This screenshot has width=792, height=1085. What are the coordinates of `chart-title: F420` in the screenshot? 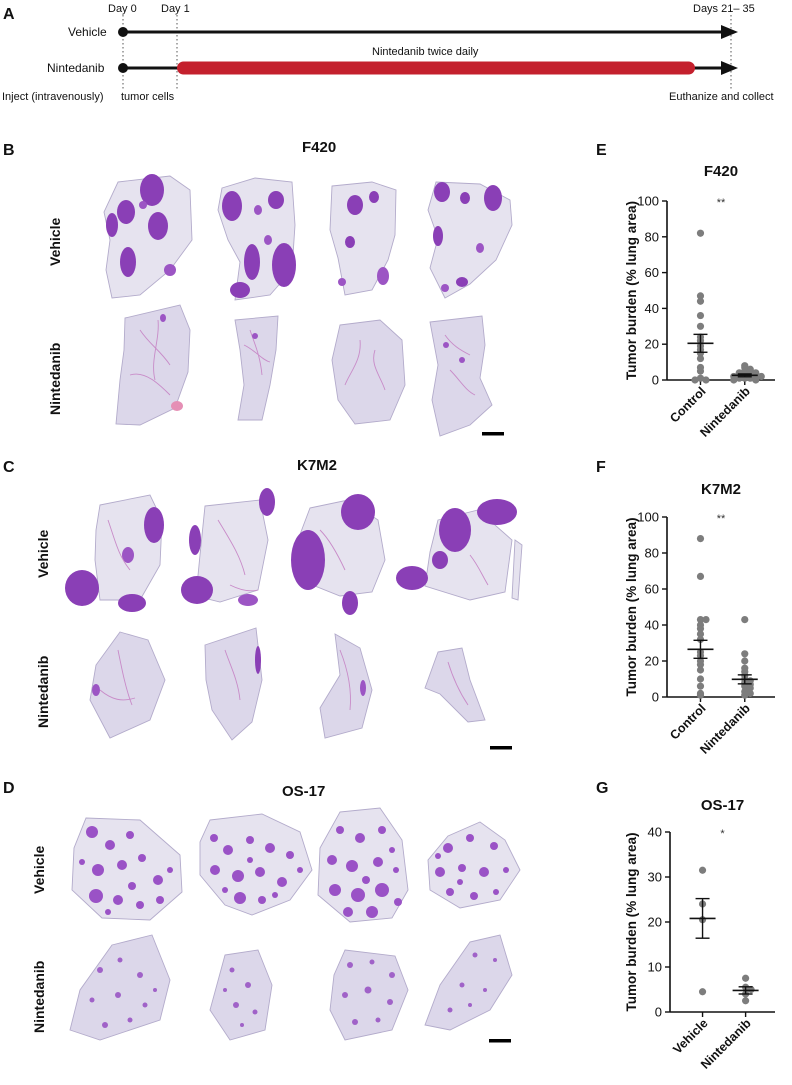 It's located at (721, 171).